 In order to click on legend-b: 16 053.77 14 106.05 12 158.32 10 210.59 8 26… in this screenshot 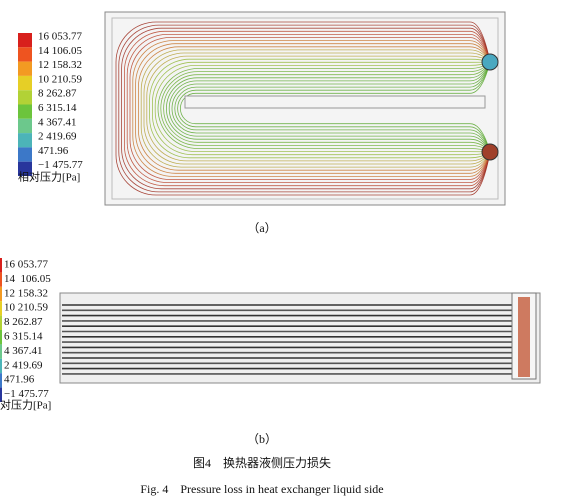, I will do `click(25, 330)`.